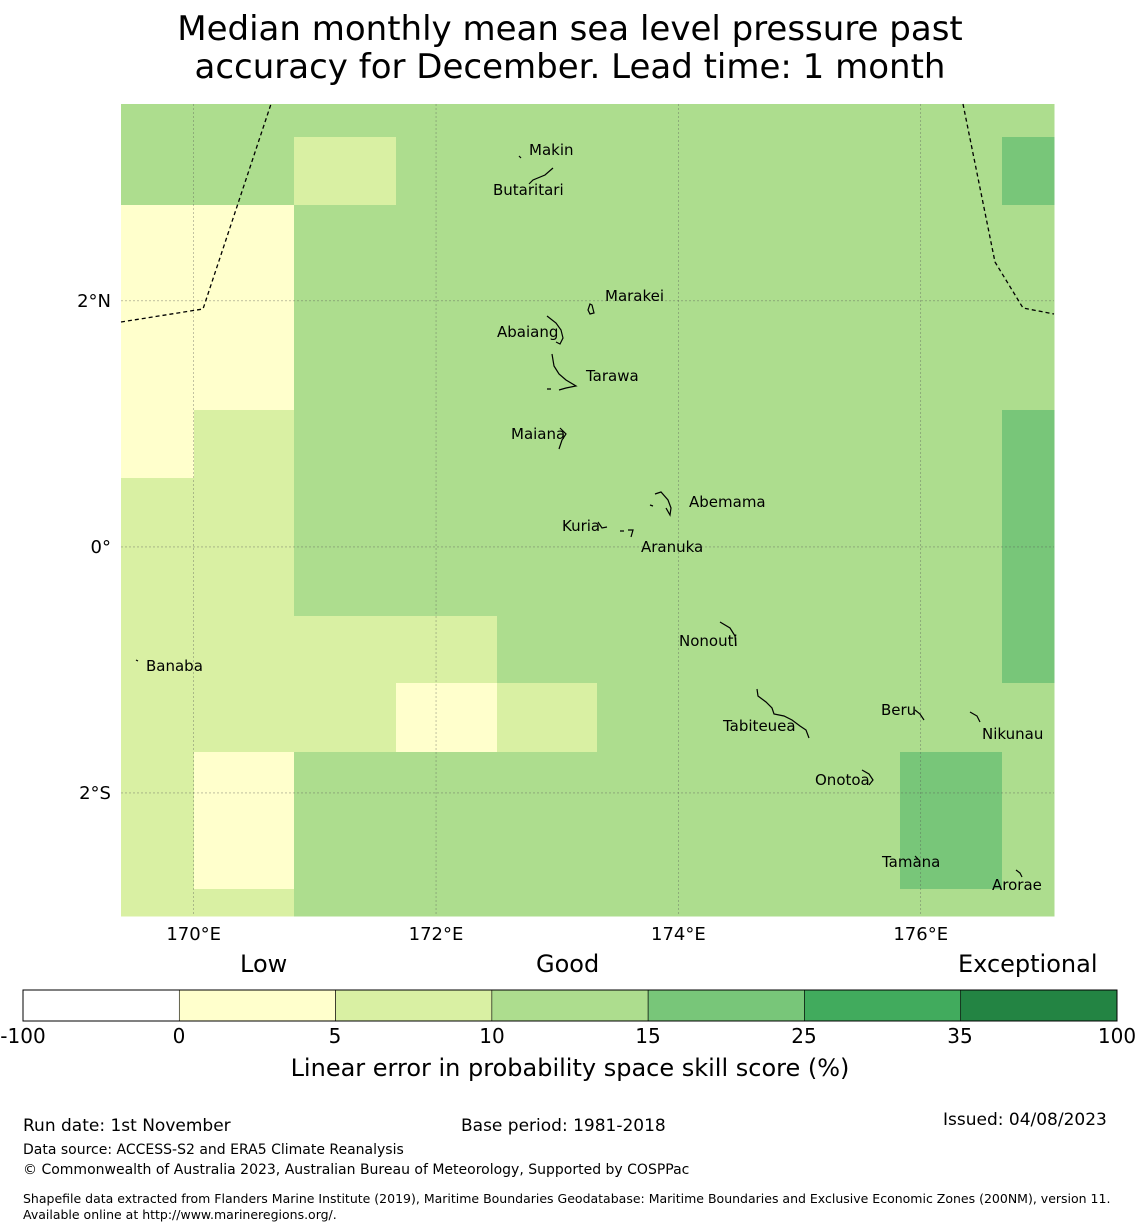 Image resolution: width=1140 pixels, height=1230 pixels. What do you see at coordinates (137, 660) in the screenshot?
I see `coast-banaba` at bounding box center [137, 660].